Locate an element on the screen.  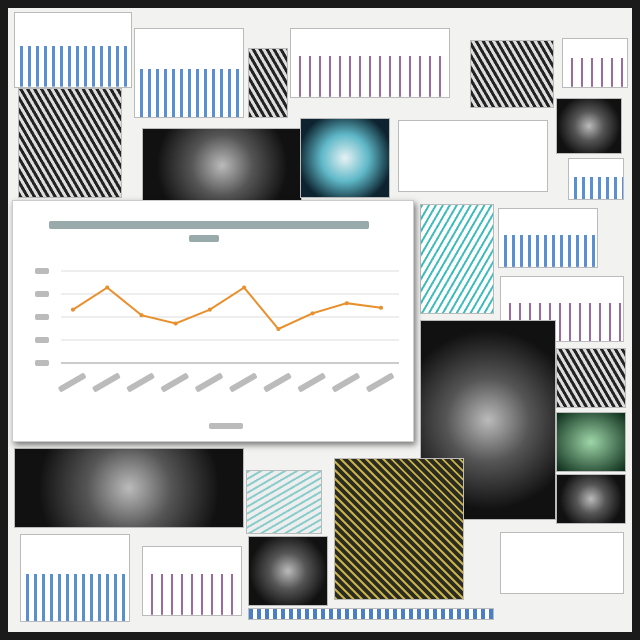
line is located at coordinates (227, 308).